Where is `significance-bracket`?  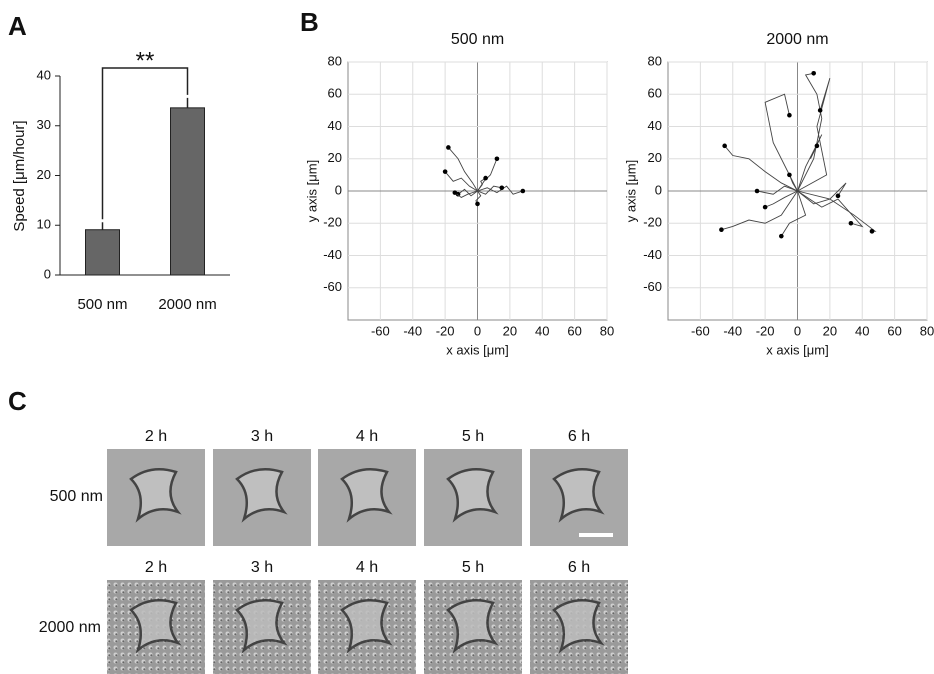 significance-bracket is located at coordinates (145, 143).